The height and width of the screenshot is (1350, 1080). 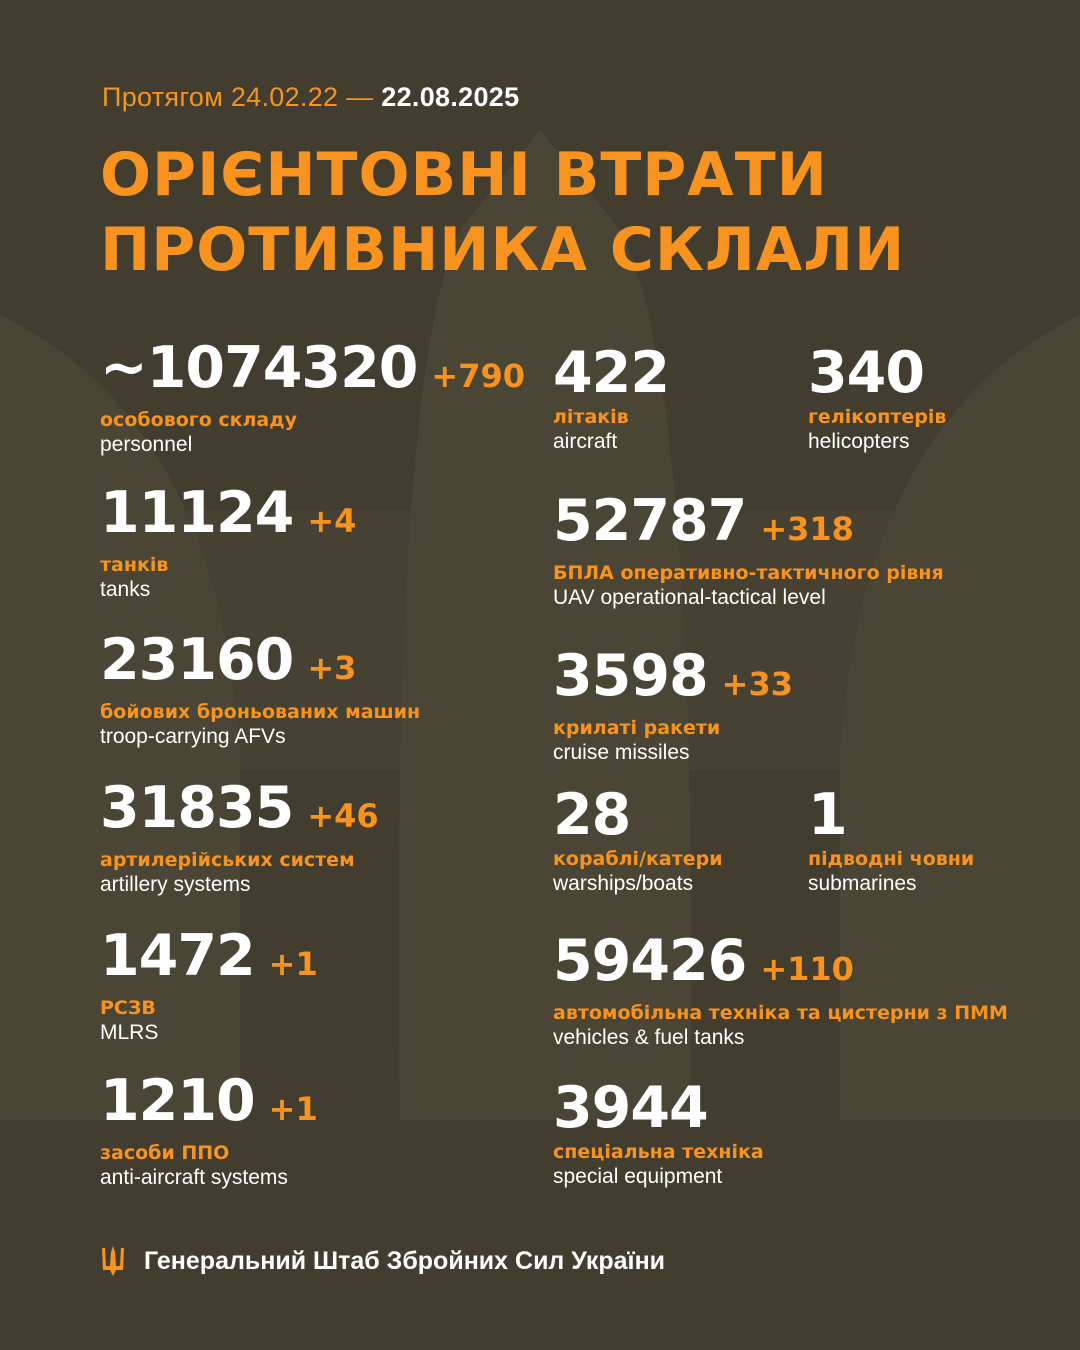 I want to click on stat-value: 28, so click(x=638, y=815).